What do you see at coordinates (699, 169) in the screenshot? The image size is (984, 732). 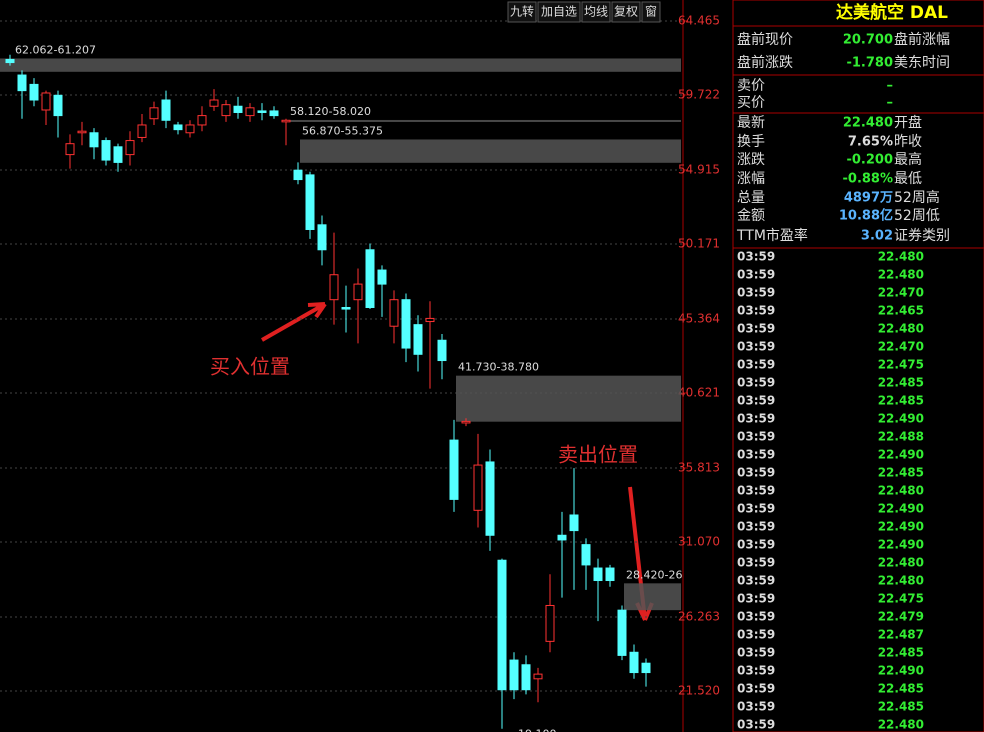 I see `y-tick-label: 54.915` at bounding box center [699, 169].